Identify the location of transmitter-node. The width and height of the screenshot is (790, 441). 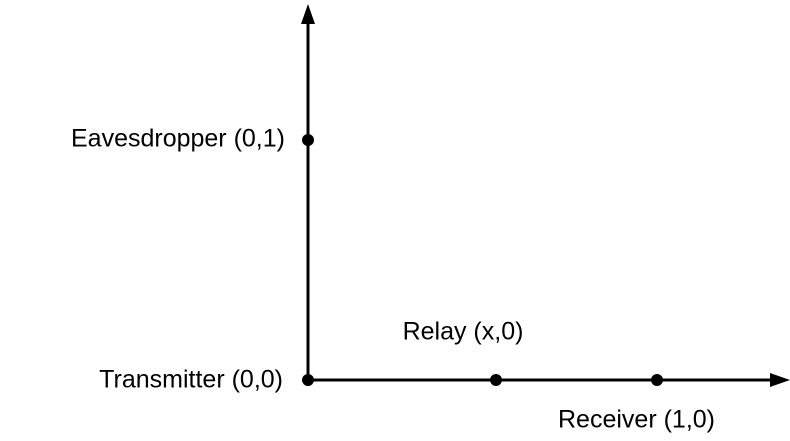
(308, 380).